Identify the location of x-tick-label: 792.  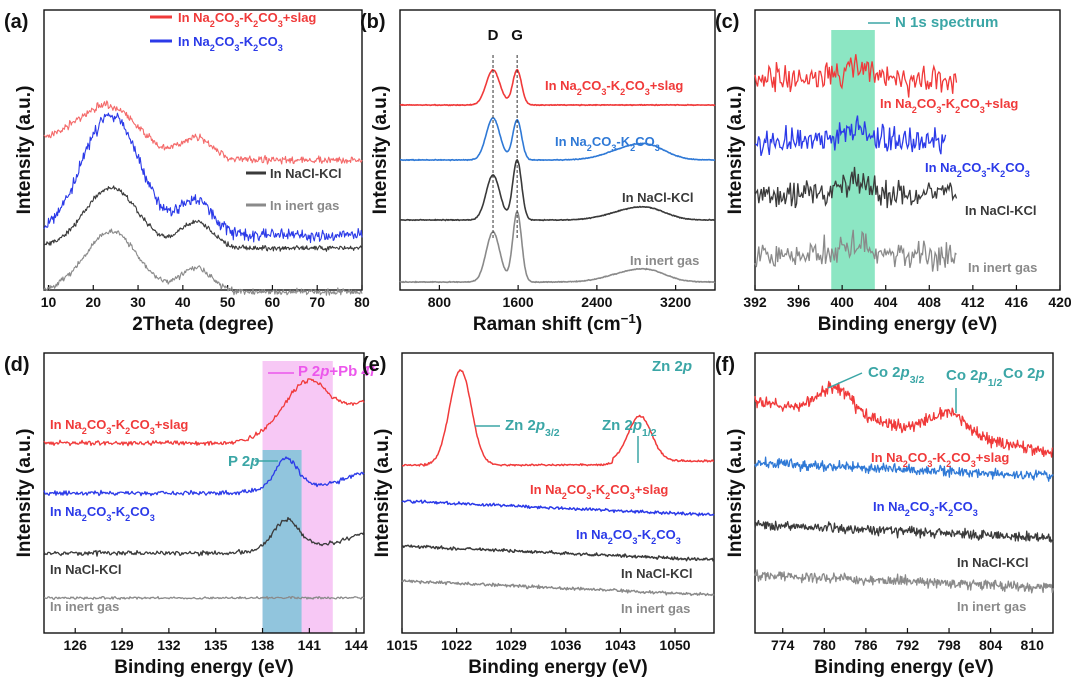
(908, 645).